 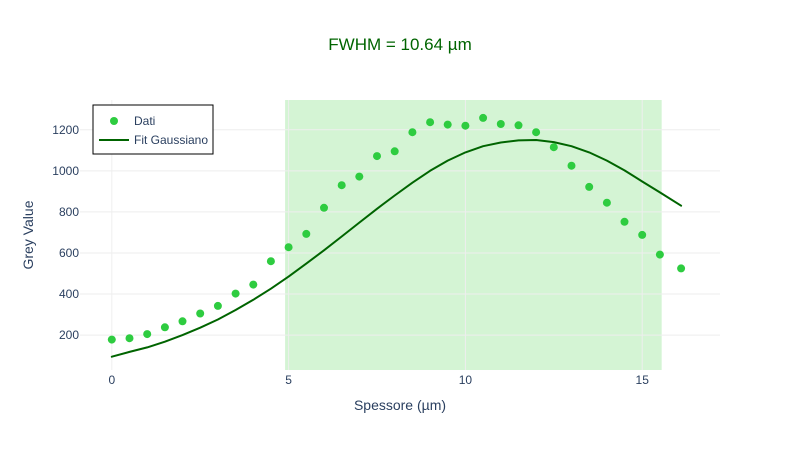 What do you see at coordinates (171, 140) in the screenshot?
I see `legend-label-fit: Fit Gaussiano` at bounding box center [171, 140].